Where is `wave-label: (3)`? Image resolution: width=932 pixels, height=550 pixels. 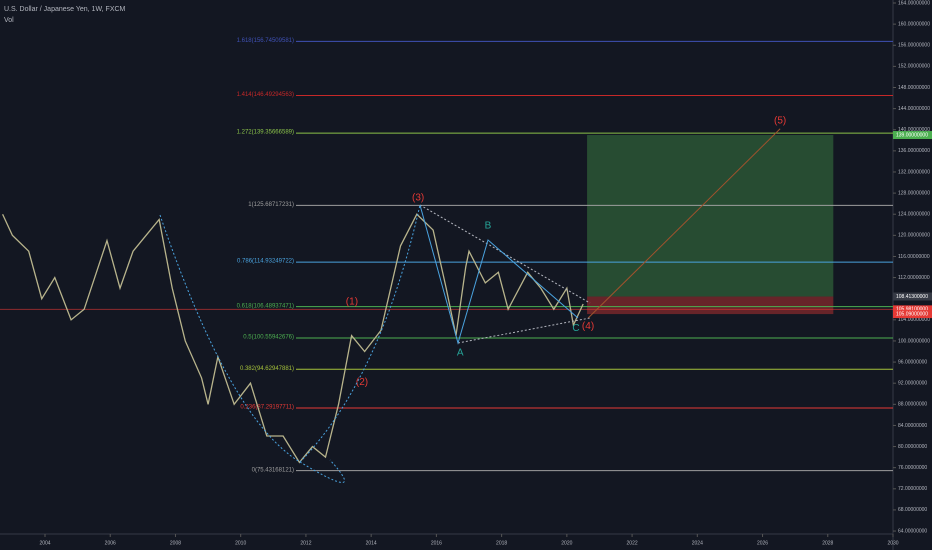 wave-label: (3) is located at coordinates (418, 197).